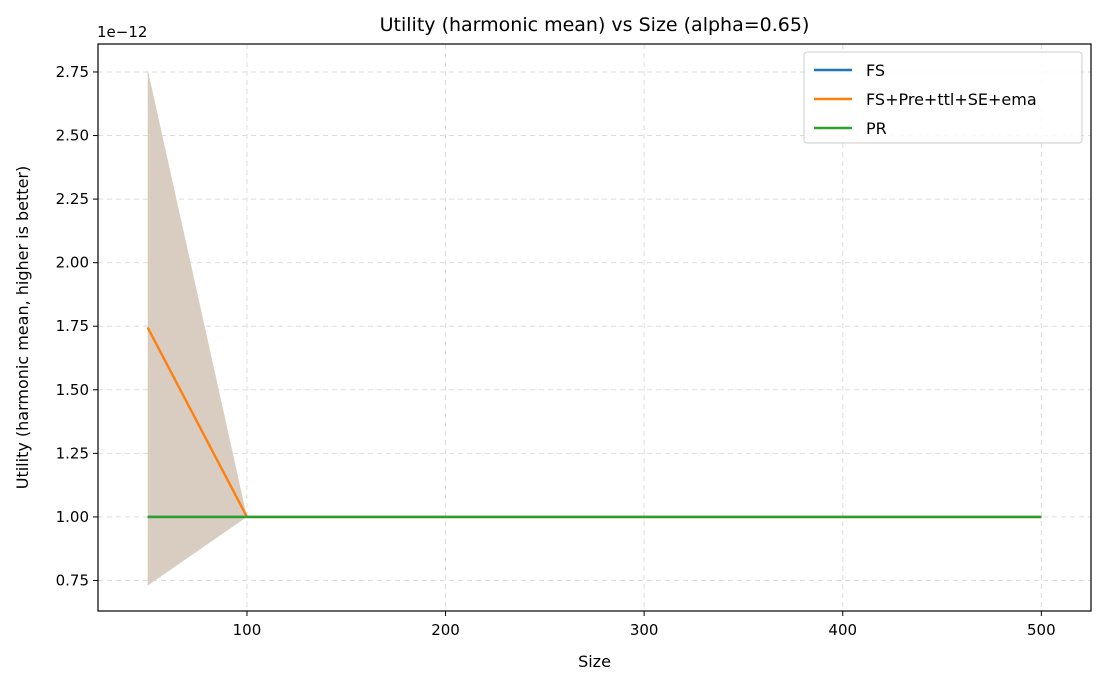  I want to click on confidence-band, so click(197, 327).